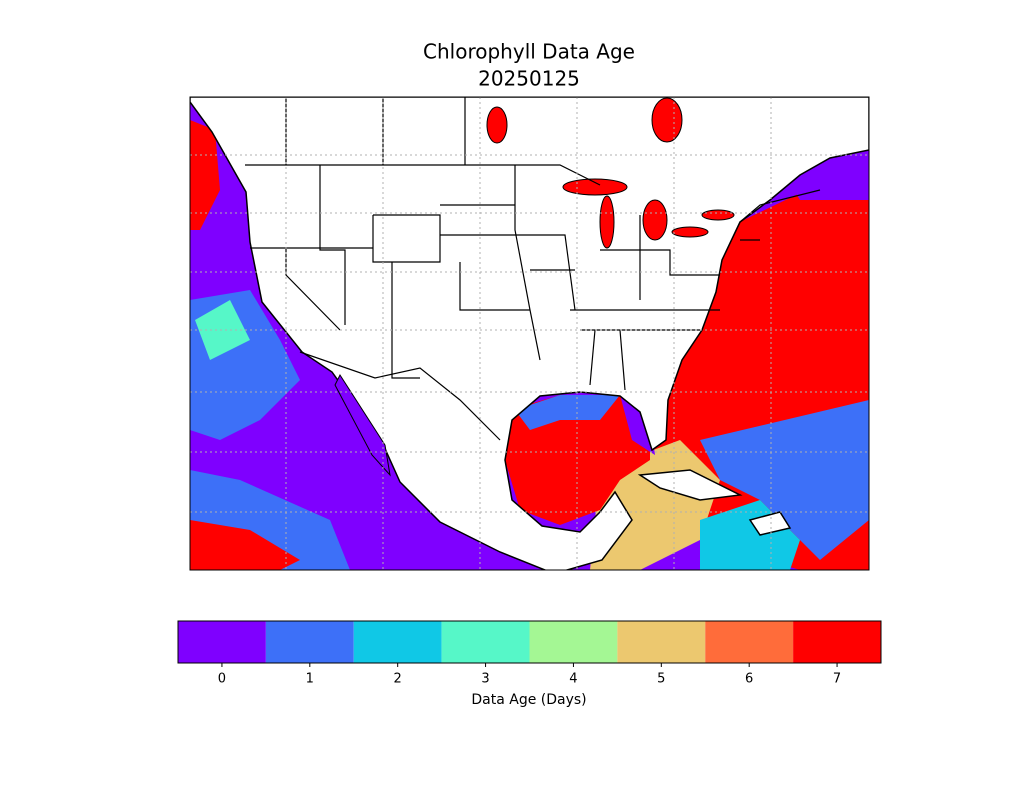 Image resolution: width=1031 pixels, height=800 pixels. Describe the element at coordinates (577, 460) in the screenshot. I see `ocean-gulf` at that location.